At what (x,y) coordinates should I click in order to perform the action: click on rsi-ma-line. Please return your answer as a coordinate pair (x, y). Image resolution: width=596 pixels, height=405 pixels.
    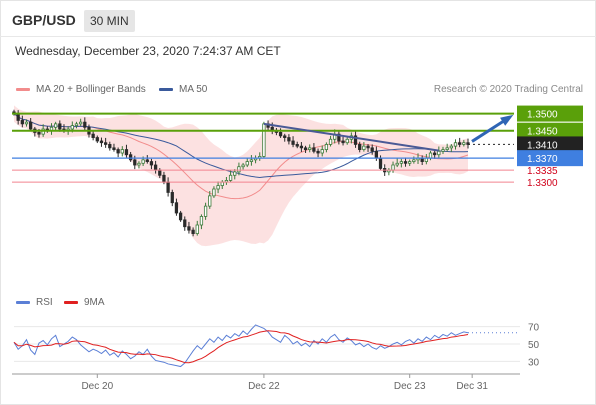
    Looking at the image, I should click on (241, 347).